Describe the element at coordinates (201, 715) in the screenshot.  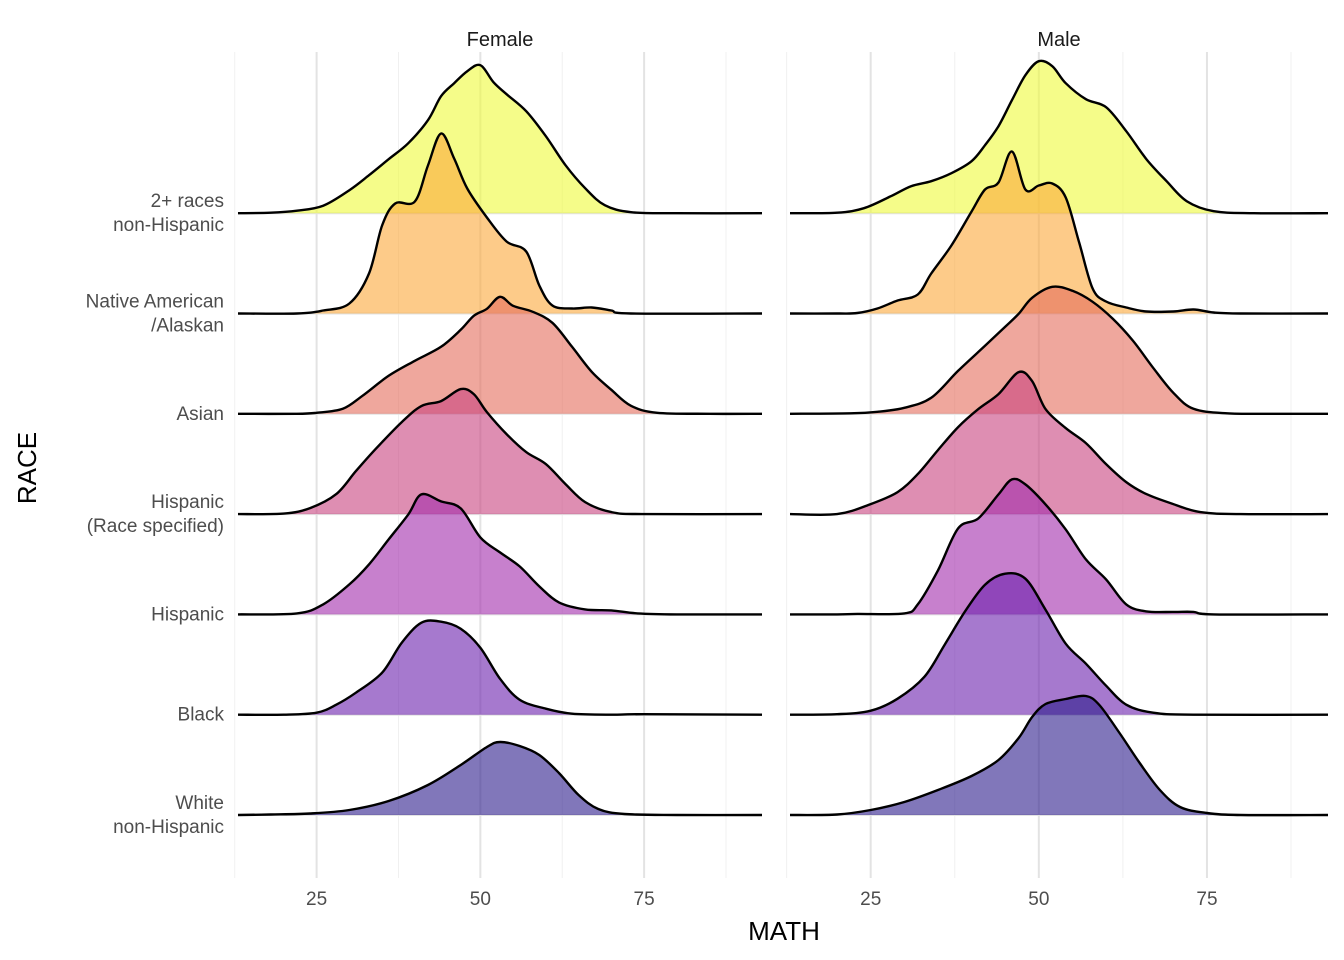
I see `y-tick-label: Black` at that location.